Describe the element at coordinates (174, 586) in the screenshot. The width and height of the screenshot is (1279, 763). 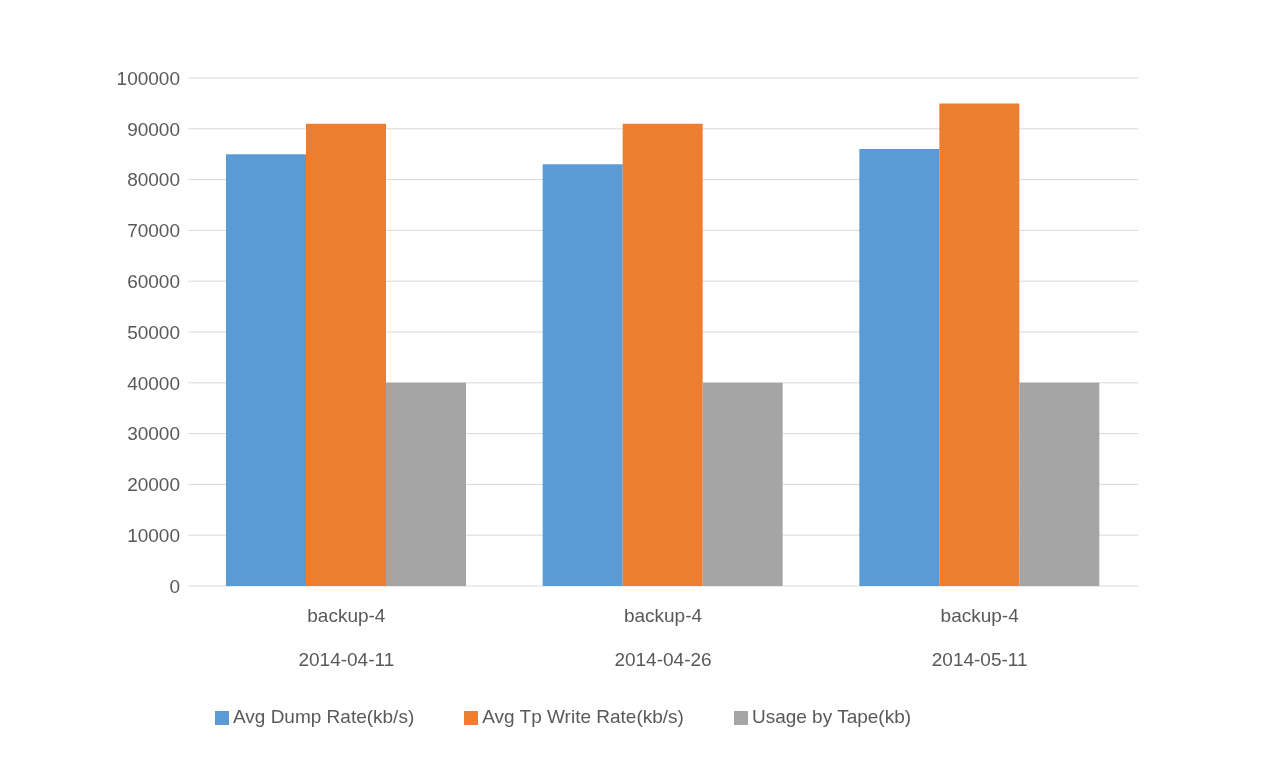
I see `y-tick-label: 0` at that location.